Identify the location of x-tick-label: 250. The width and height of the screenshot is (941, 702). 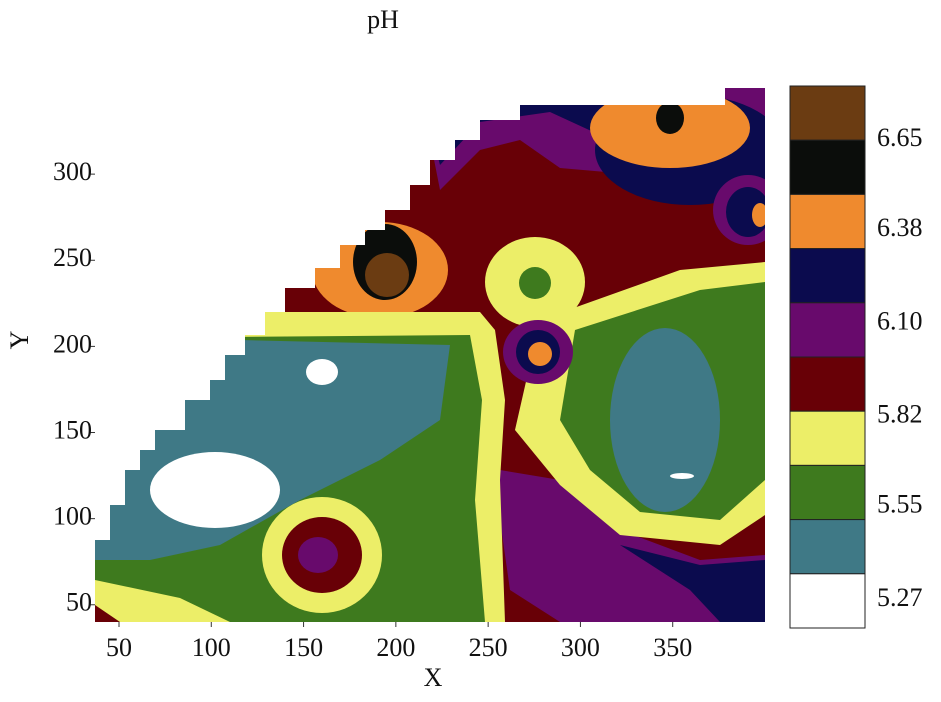
(488, 647).